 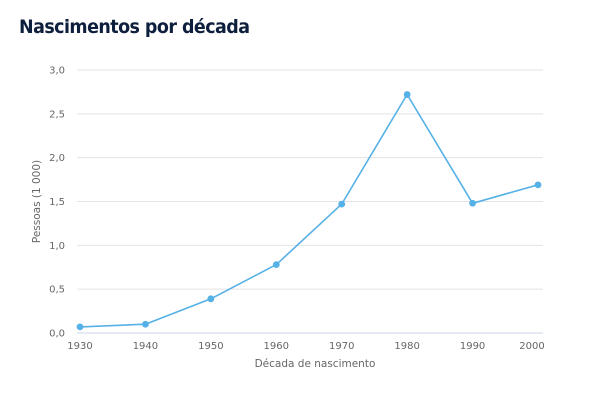 What do you see at coordinates (57, 290) in the screenshot?
I see `y-tick-label: 0,5` at bounding box center [57, 290].